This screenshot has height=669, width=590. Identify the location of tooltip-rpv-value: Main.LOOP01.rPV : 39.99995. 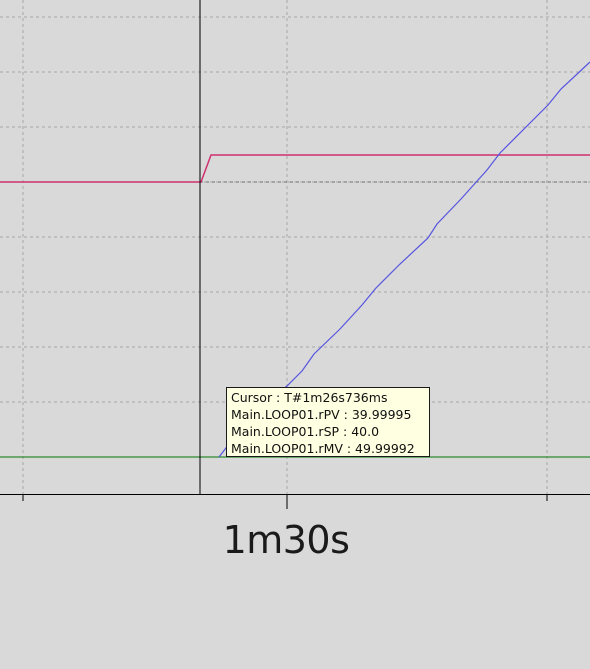
(330, 414).